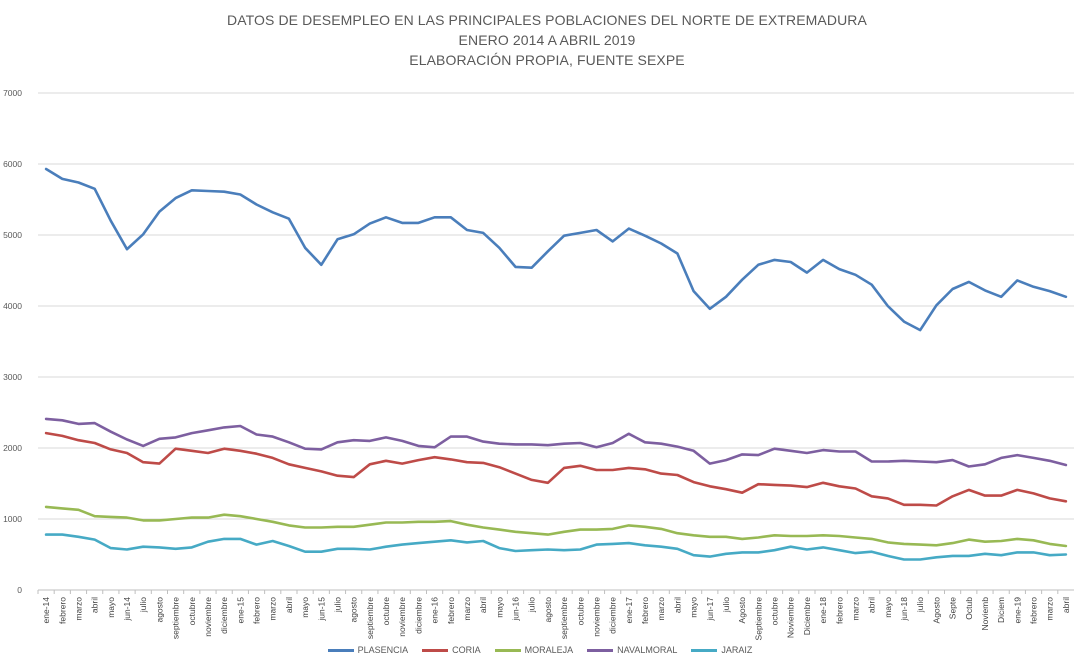  What do you see at coordinates (556, 442) in the screenshot?
I see `series-line-navalmoral` at bounding box center [556, 442].